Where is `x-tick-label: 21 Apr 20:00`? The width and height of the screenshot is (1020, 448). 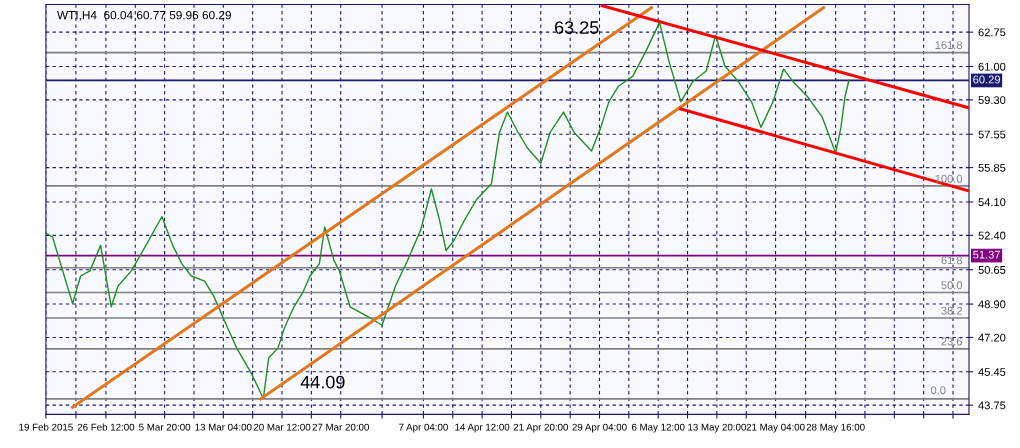 x-tick-label: 21 Apr 20:00 is located at coordinates (540, 428).